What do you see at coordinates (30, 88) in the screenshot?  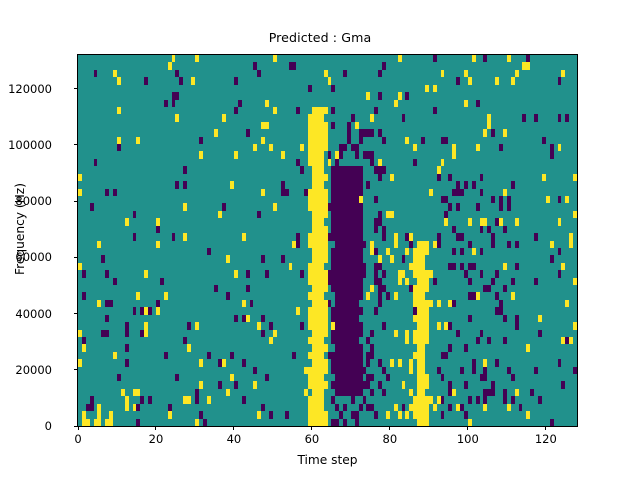 I see `y-tick-label: 120000` at bounding box center [30, 88].